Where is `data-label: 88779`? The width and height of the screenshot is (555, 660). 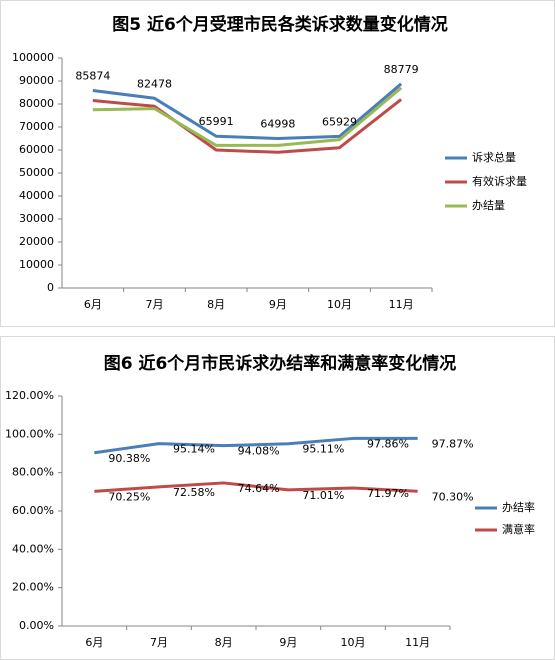 data-label: 88779 is located at coordinates (401, 69).